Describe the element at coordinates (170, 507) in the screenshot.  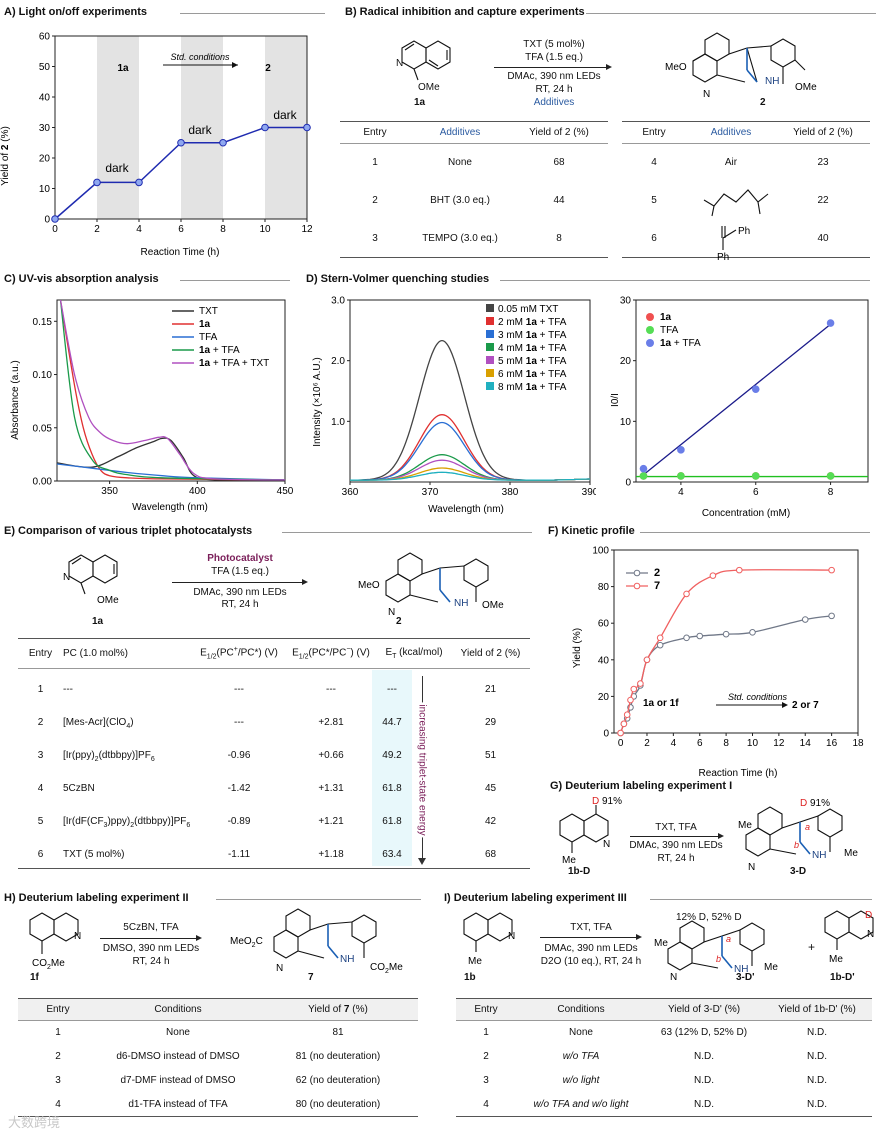
I see `chart-c-xlabel: Wavelength (nm)` at that location.